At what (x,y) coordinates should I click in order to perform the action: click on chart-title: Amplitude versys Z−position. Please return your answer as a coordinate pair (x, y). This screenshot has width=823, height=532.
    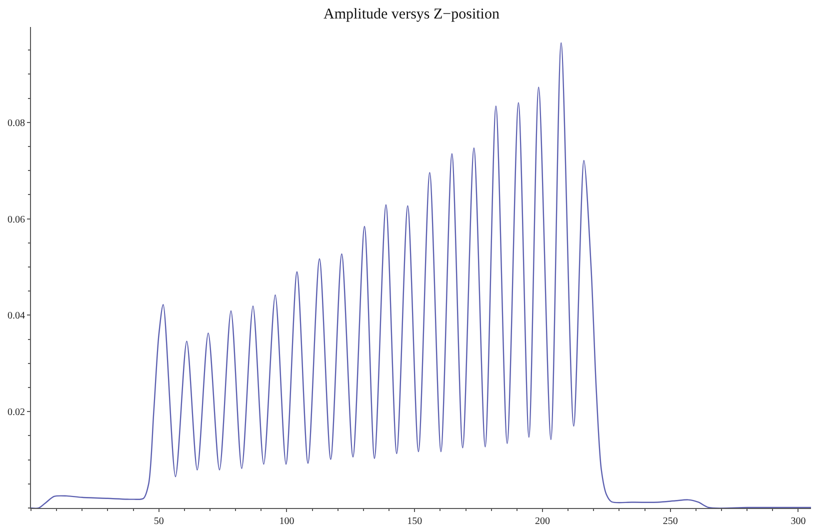
    Looking at the image, I should click on (412, 14).